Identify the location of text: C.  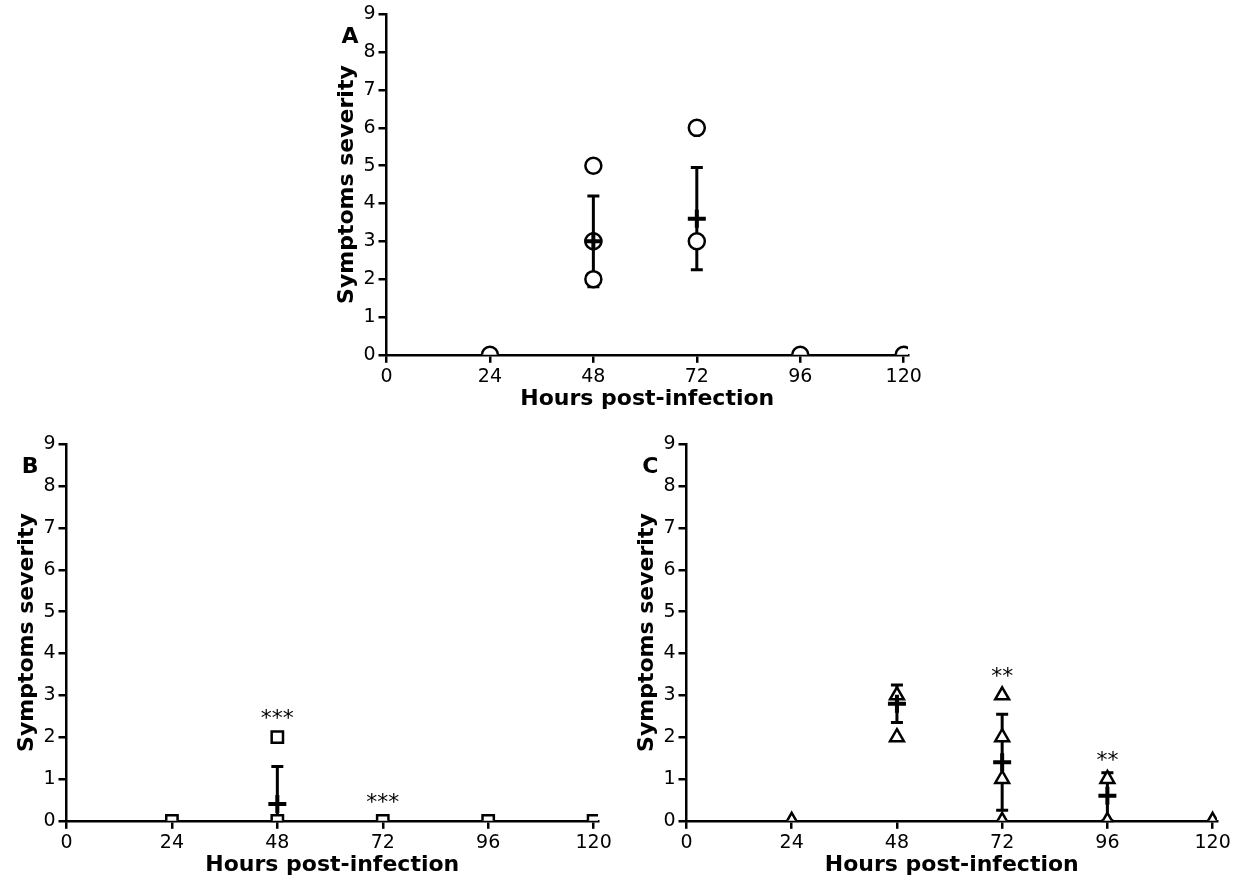
(650, 466).